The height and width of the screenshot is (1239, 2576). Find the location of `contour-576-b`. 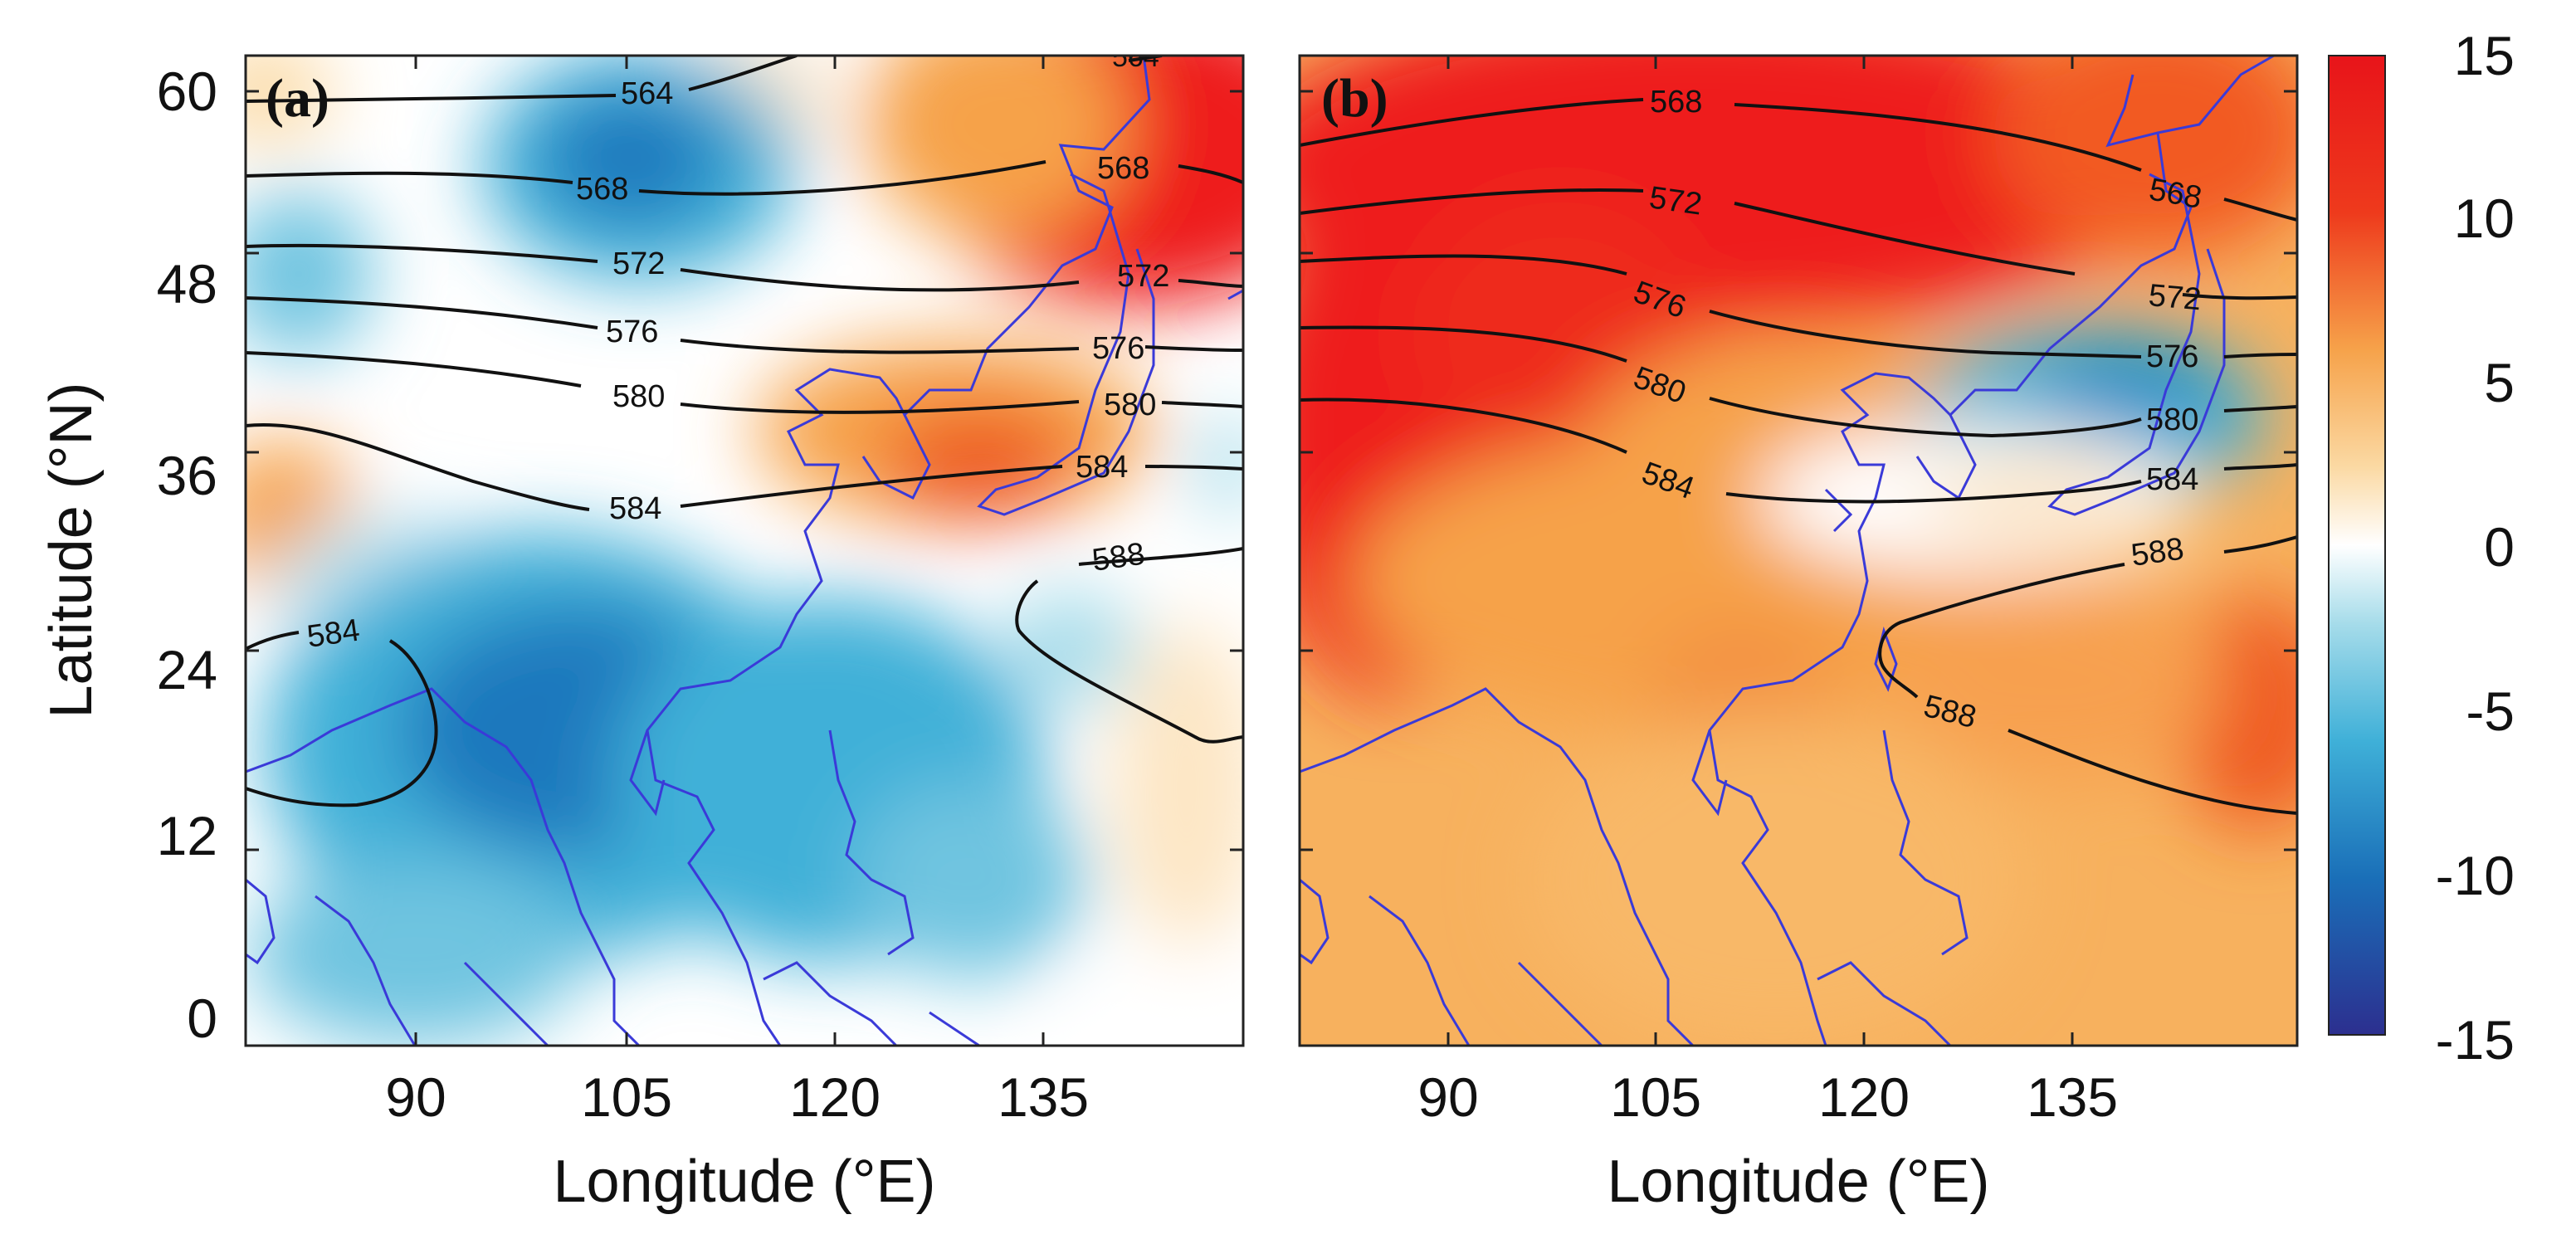

contour-576-b is located at coordinates (1799, 306).